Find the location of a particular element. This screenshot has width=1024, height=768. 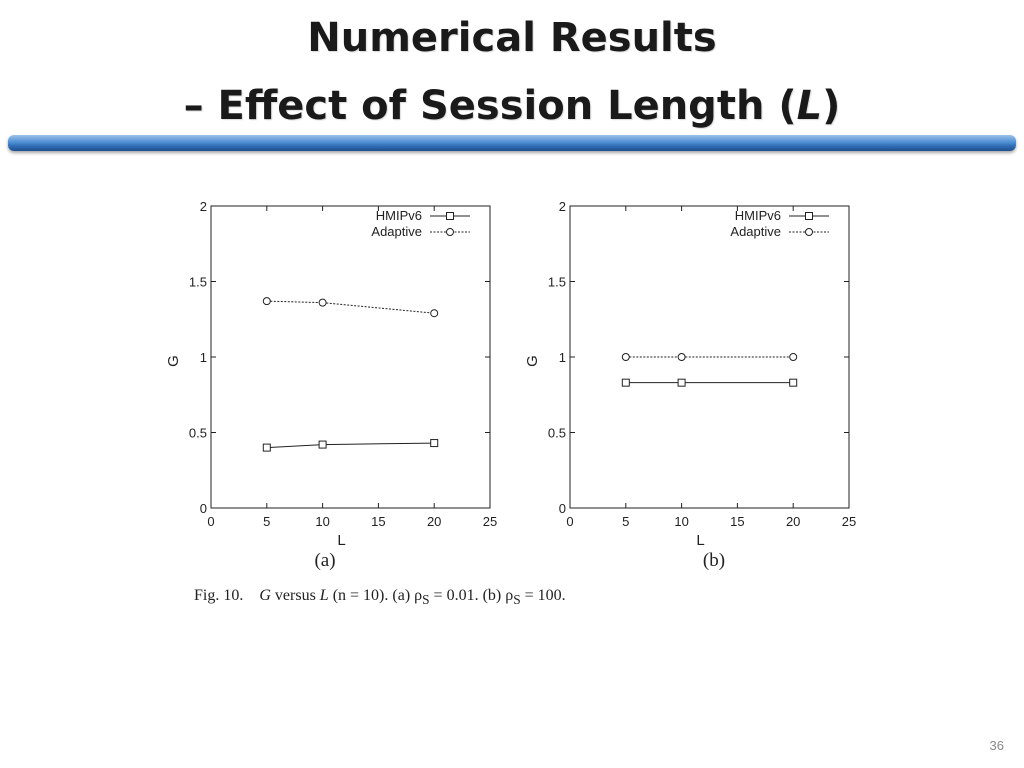

series-line-adaptive is located at coordinates (350, 307).